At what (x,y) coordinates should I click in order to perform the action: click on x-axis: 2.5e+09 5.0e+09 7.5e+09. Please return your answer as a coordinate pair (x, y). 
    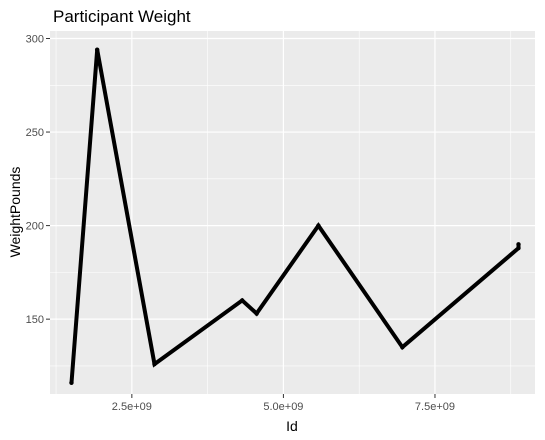
    Looking at the image, I should click on (283, 403).